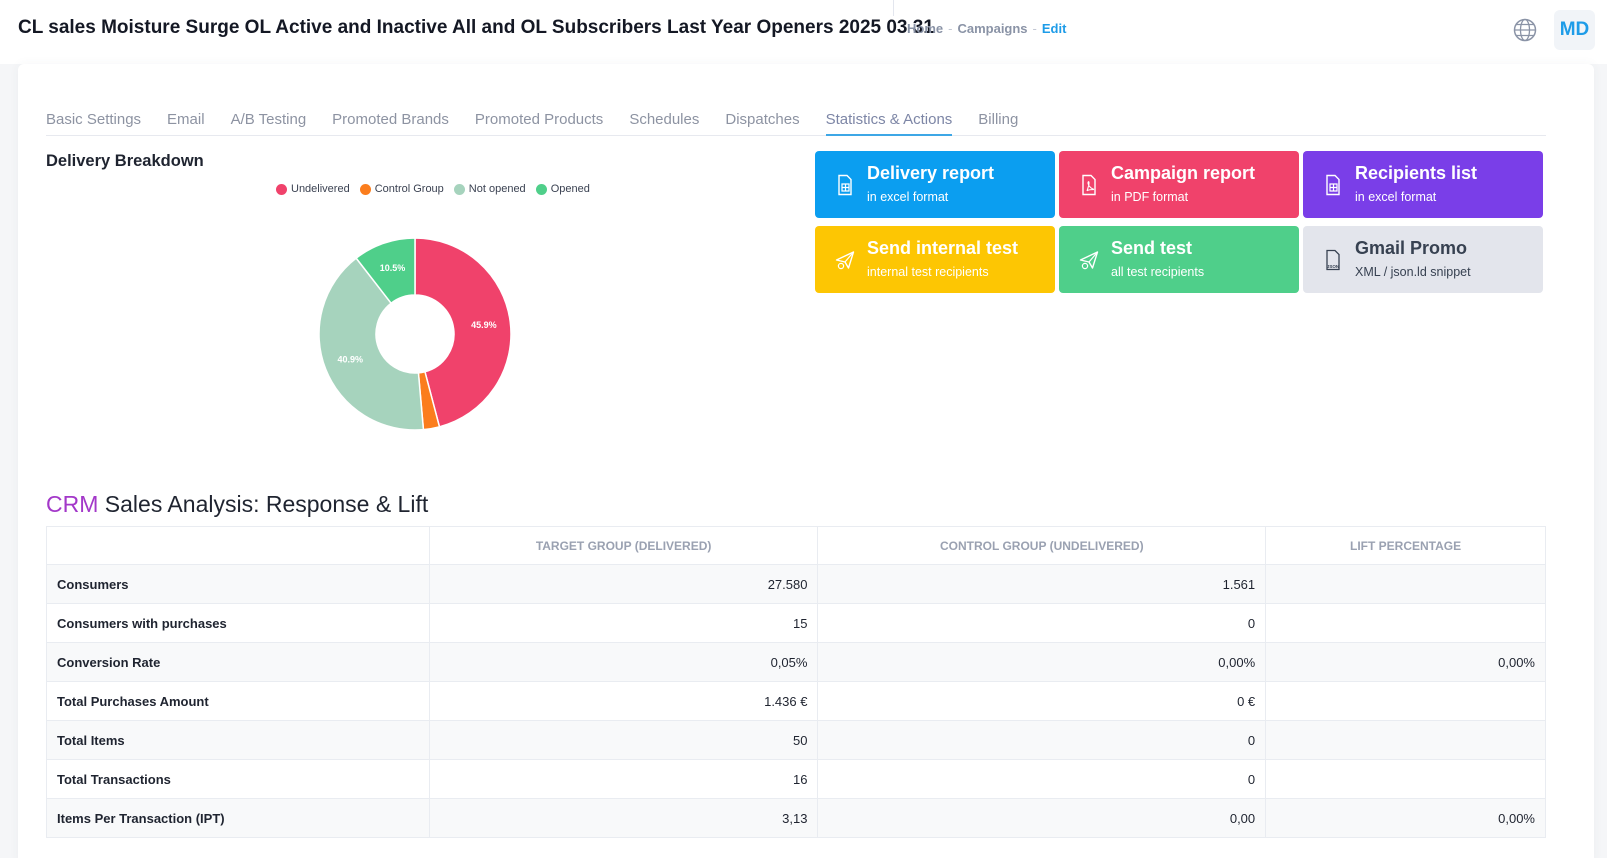 Image resolution: width=1607 pixels, height=858 pixels. What do you see at coordinates (1089, 185) in the screenshot?
I see `pdf-file-icon` at bounding box center [1089, 185].